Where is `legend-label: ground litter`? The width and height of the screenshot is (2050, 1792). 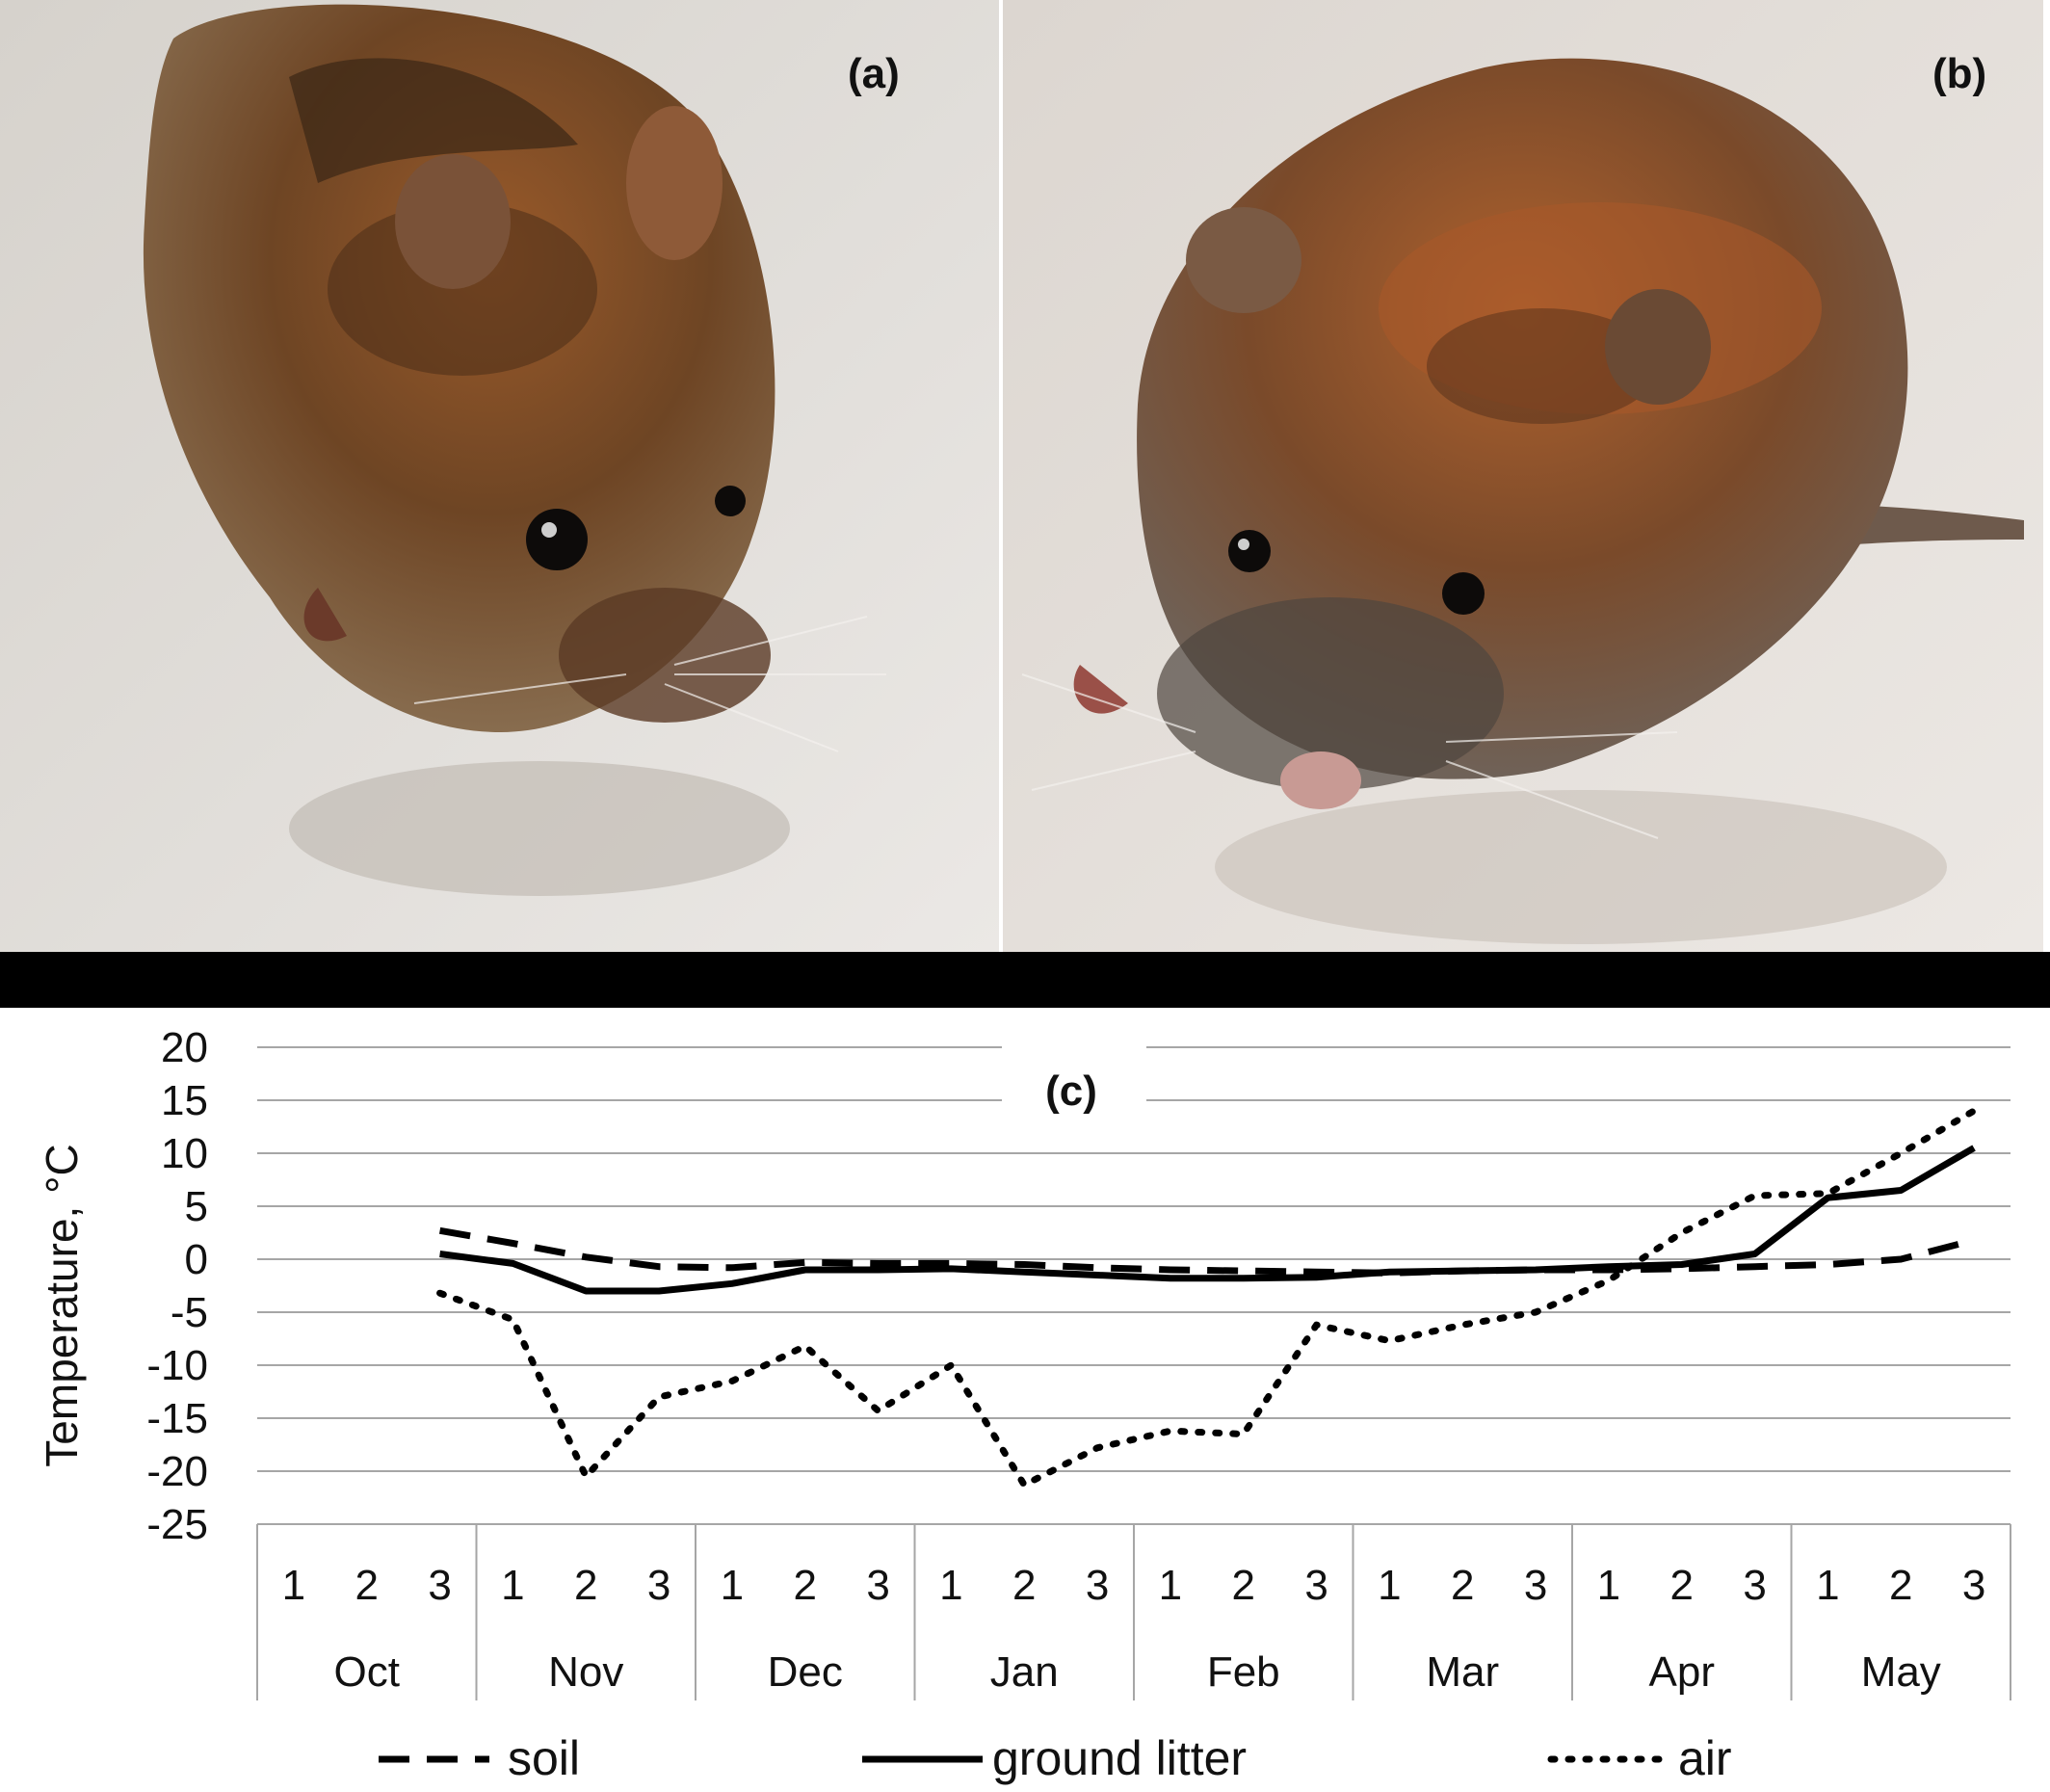
legend-label: ground litter is located at coordinates (1120, 1758).